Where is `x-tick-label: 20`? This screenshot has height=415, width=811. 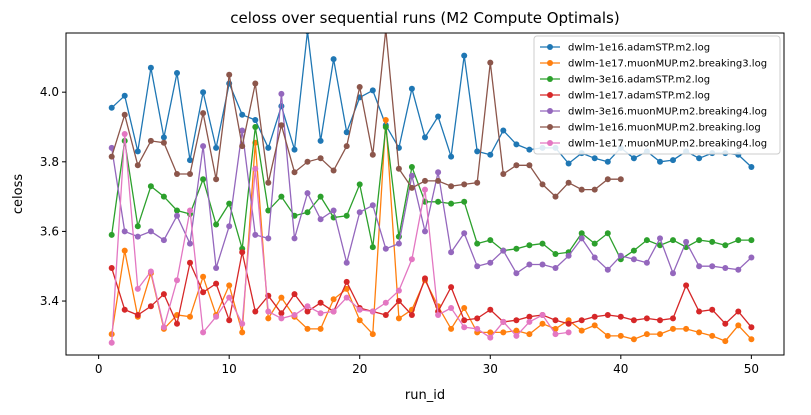 x-tick-label: 20 is located at coordinates (359, 369).